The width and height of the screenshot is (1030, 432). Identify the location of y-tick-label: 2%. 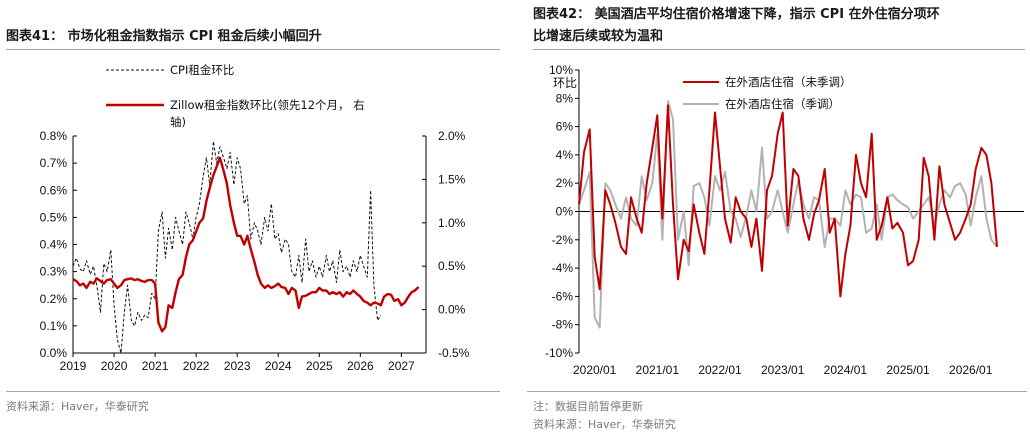
(565, 183).